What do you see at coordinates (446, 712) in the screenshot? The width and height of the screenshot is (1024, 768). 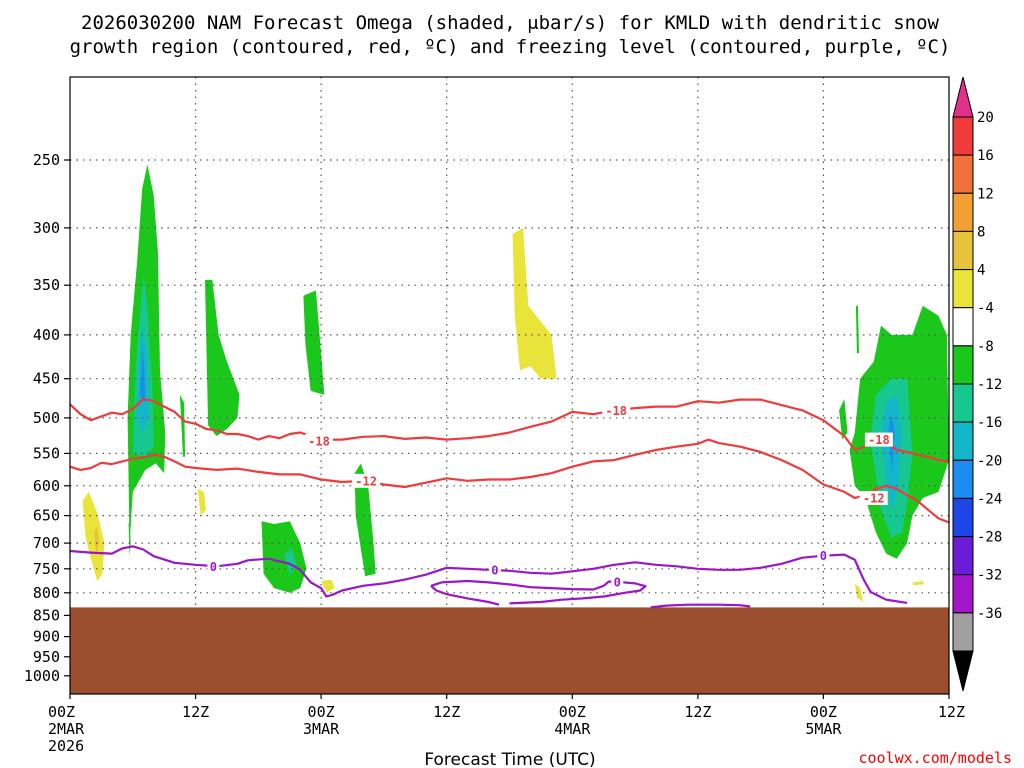 I see `x-tick-label-3: 12Z` at bounding box center [446, 712].